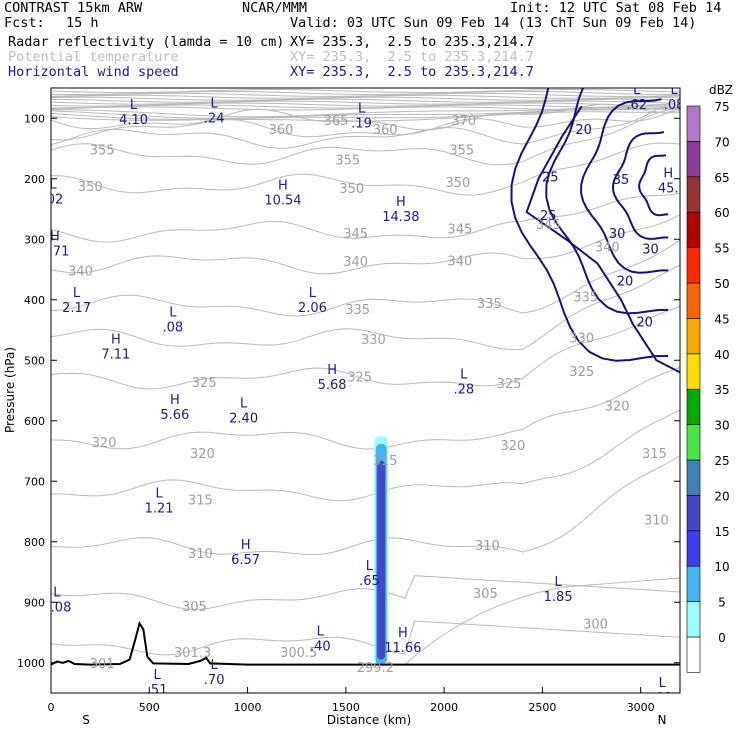 This screenshot has width=740, height=740. What do you see at coordinates (721, 284) in the screenshot?
I see `colorbar-level-label: 50` at bounding box center [721, 284].